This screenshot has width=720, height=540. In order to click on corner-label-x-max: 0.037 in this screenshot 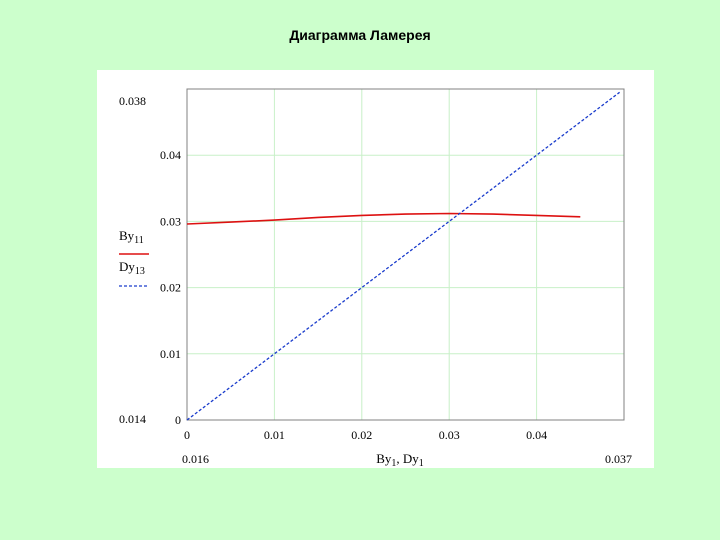, I will do `click(618, 459)`.